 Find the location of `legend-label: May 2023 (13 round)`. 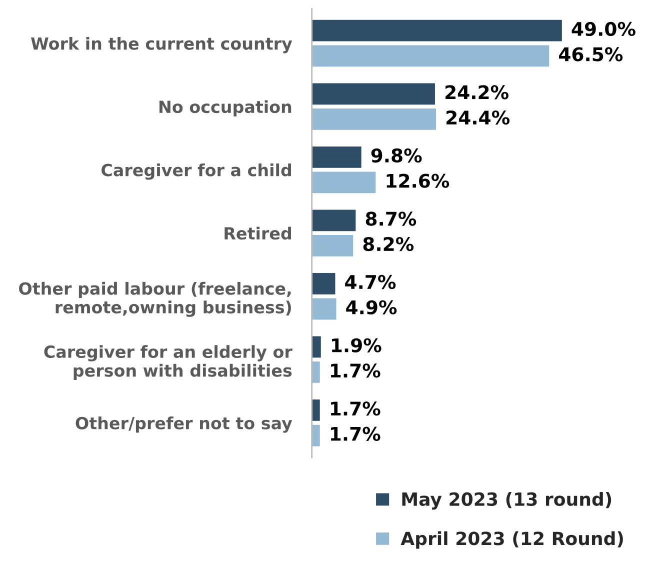

legend-label: May 2023 (13 round) is located at coordinates (507, 501).